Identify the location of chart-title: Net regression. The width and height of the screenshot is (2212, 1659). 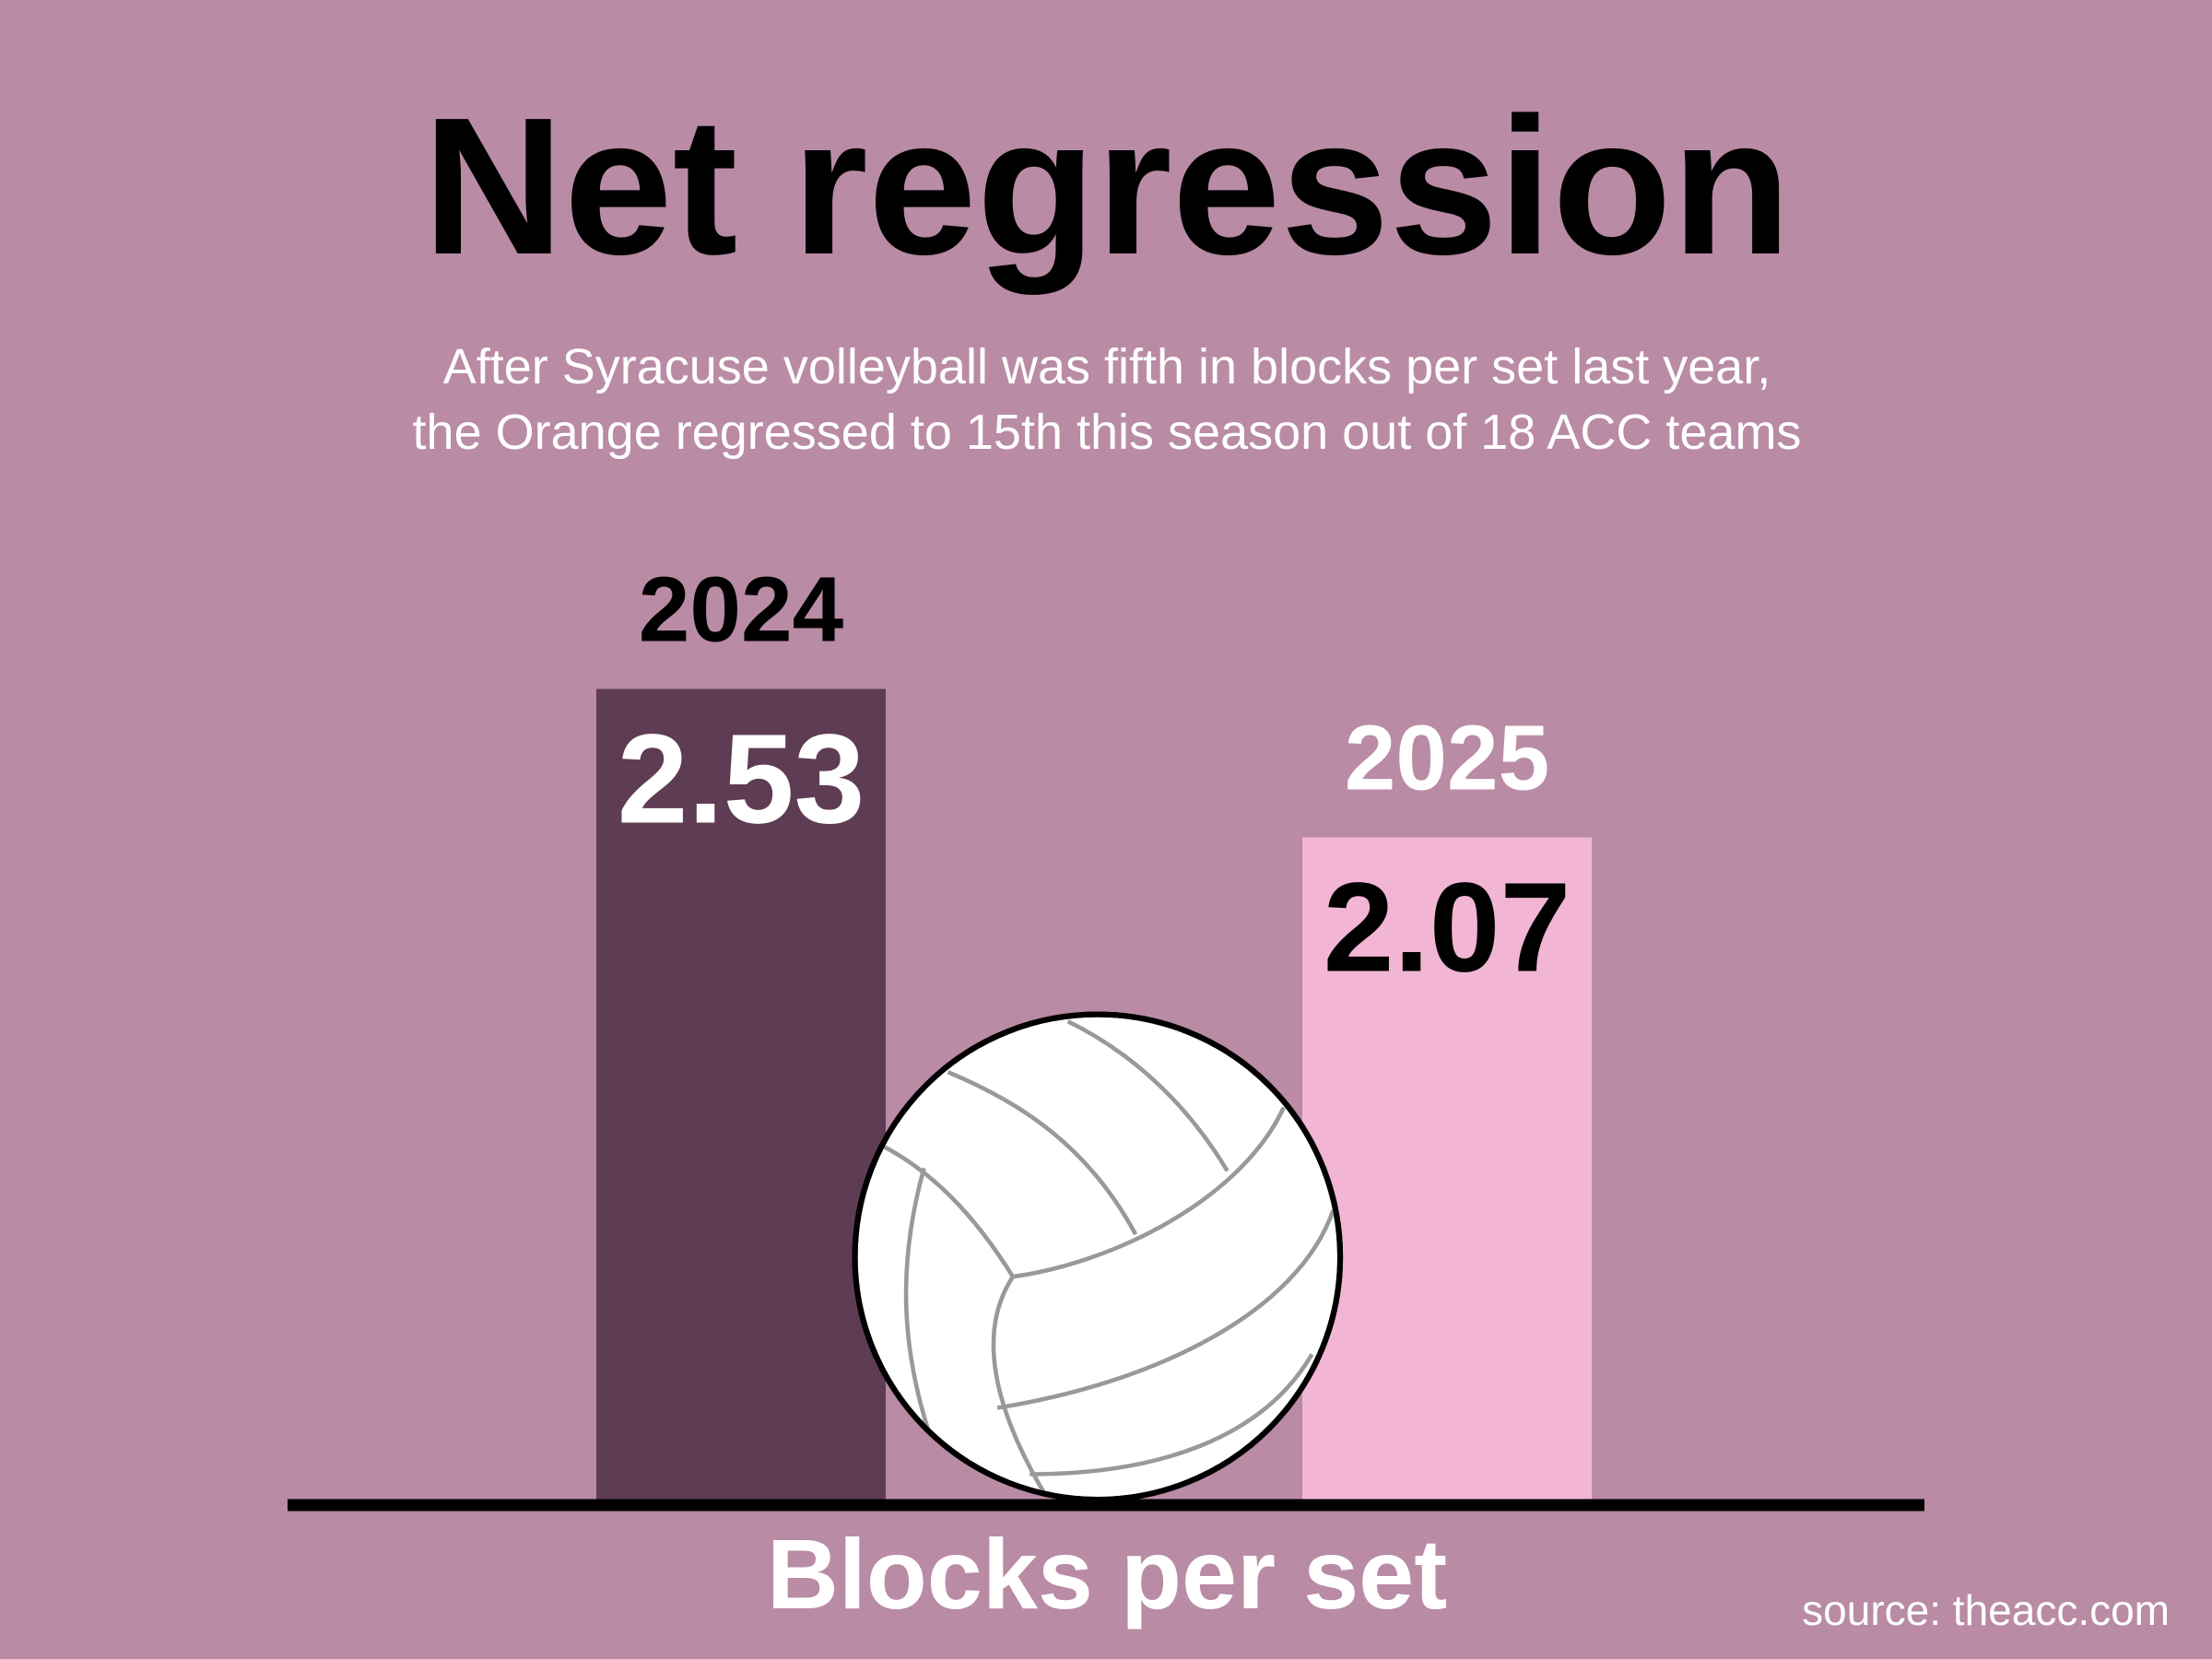
(1107, 185).